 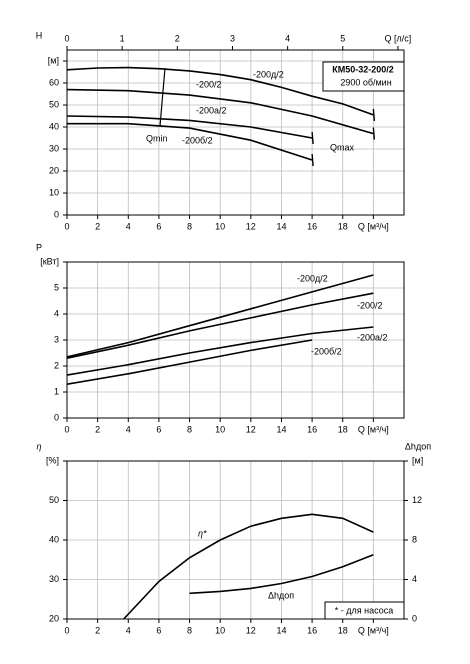 I want to click on x2-tick-label: 4, so click(x=287, y=38).